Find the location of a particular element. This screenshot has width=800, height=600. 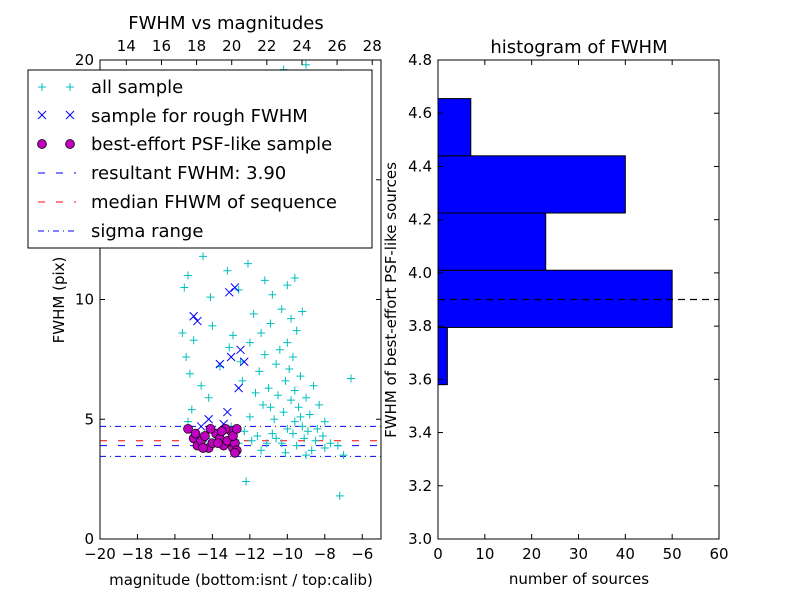

y-tick-label: 3.0 is located at coordinates (420, 539).